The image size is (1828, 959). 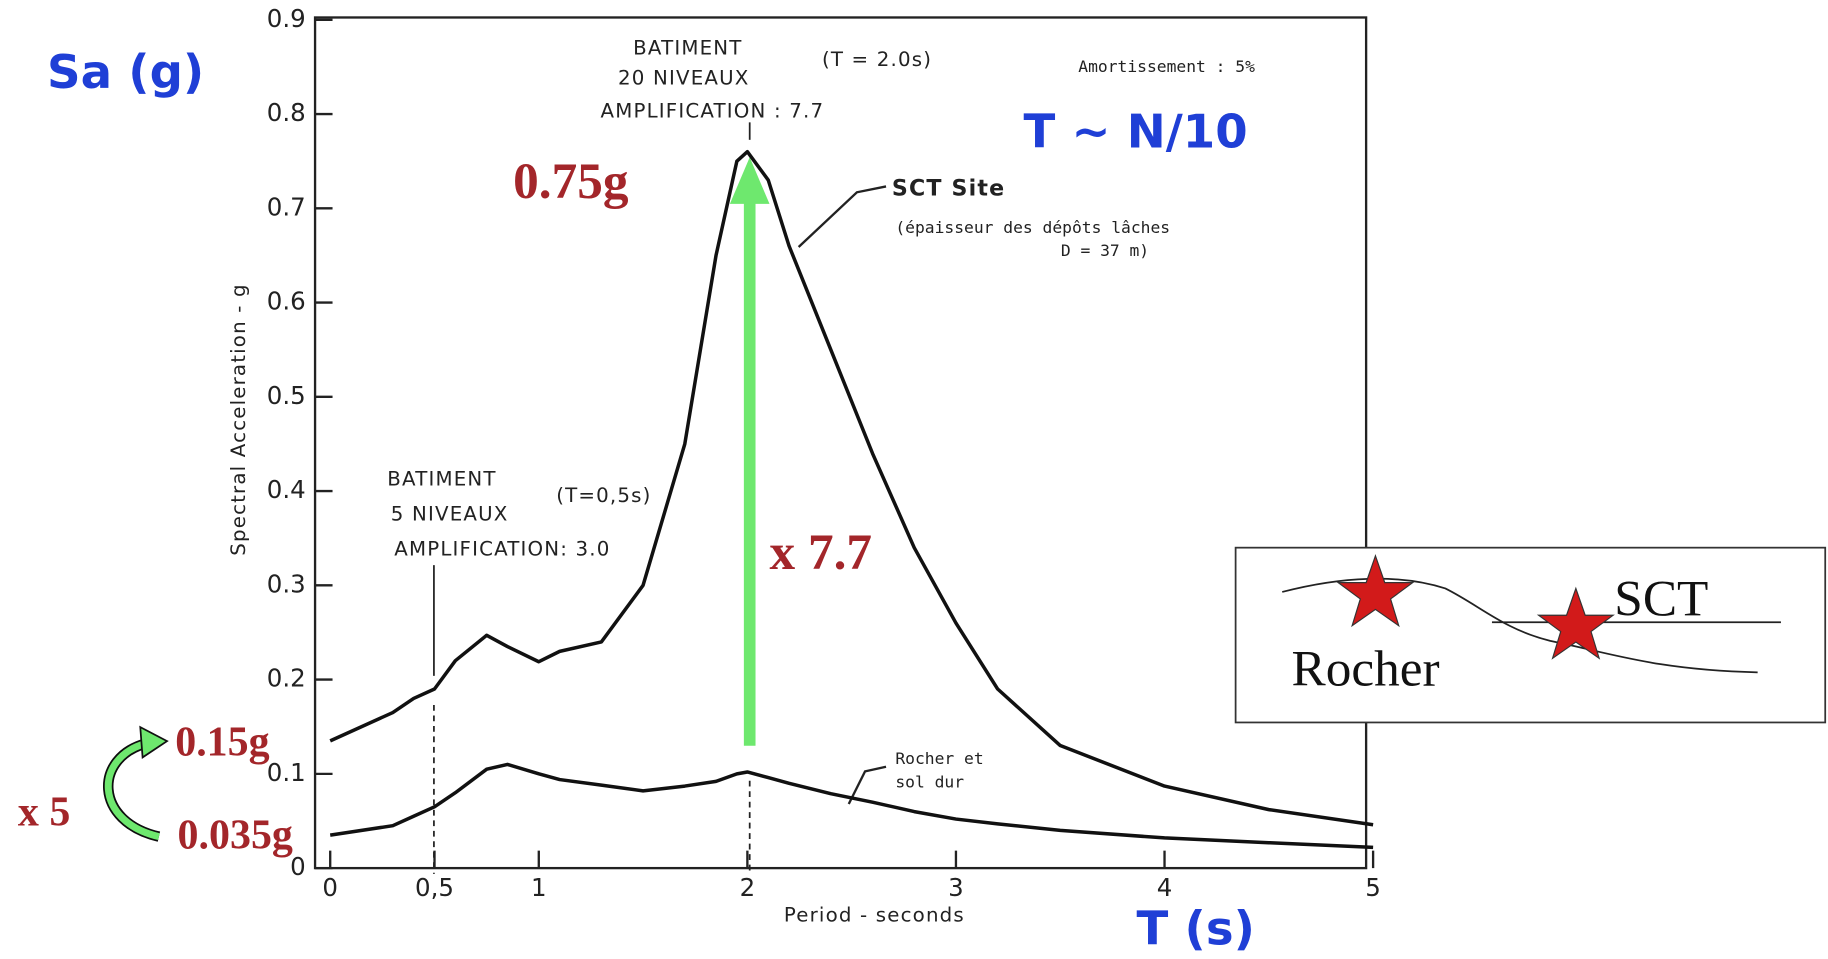 What do you see at coordinates (571, 181) in the screenshot?
I see `annotation: 0.75g` at bounding box center [571, 181].